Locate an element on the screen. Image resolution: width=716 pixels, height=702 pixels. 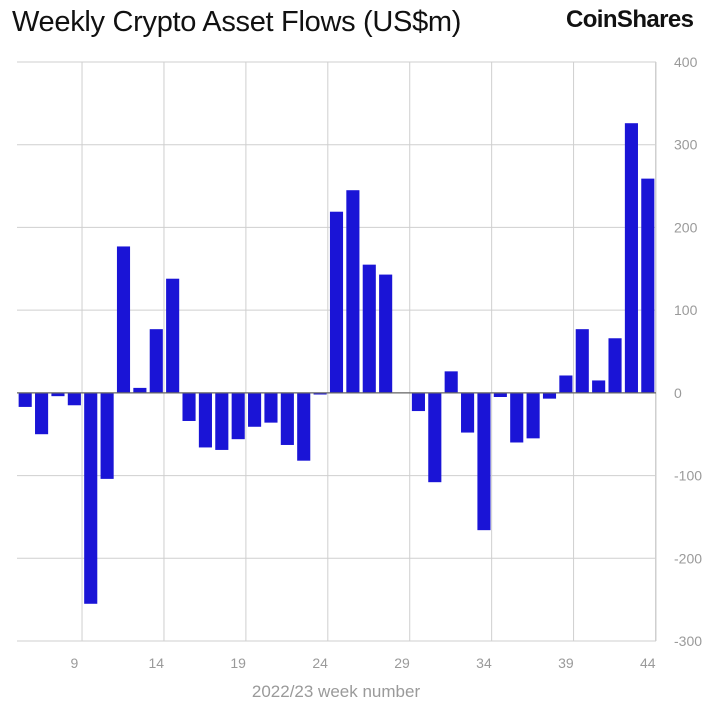
x-axis-ticks: 9 14 19 24 29 34 39 44 is located at coordinates (362, 663).